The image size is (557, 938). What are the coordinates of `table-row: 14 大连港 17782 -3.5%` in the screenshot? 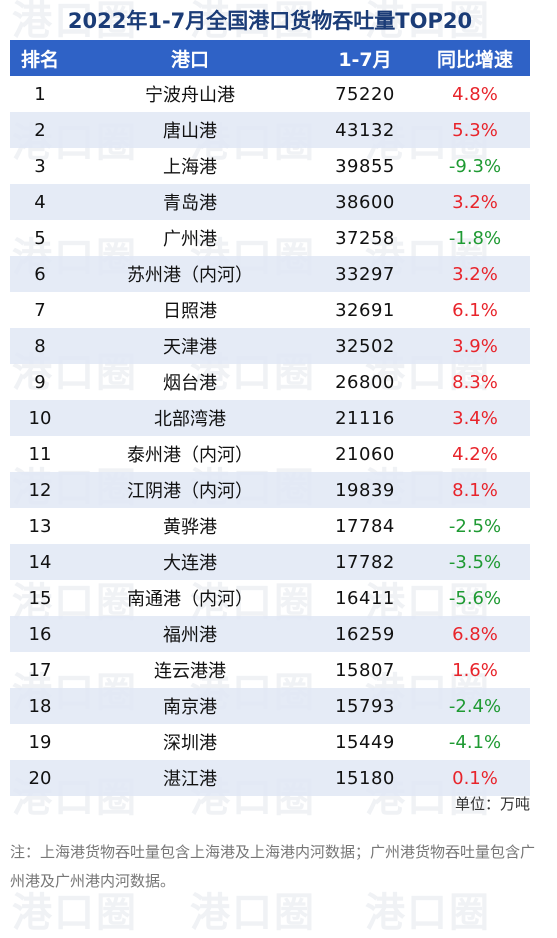 It's located at (270, 562).